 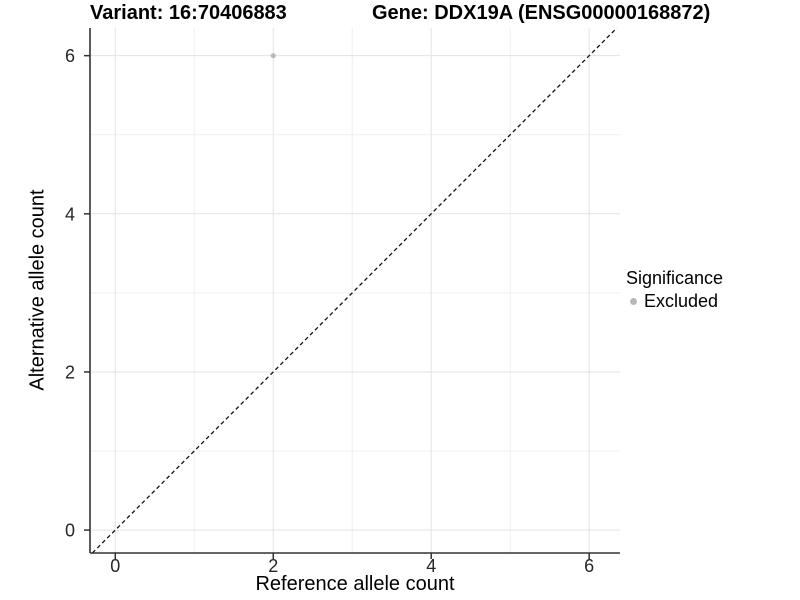 I want to click on y-tick-label: 2, so click(x=70, y=372).